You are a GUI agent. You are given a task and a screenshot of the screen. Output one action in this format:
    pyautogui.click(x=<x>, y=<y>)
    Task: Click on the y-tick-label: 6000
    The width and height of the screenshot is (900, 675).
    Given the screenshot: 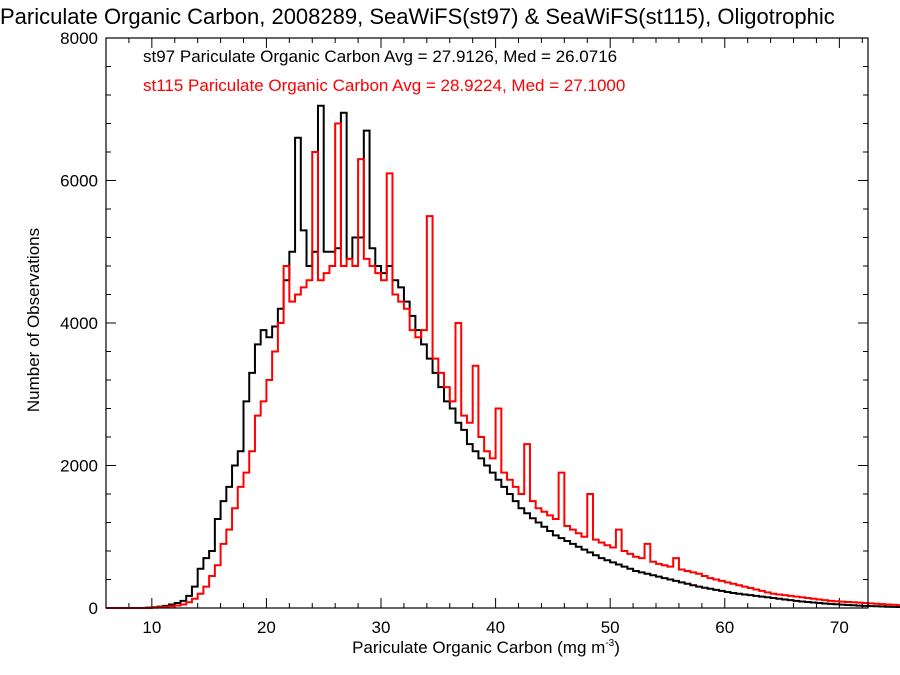 What is the action you would take?
    pyautogui.click(x=79, y=181)
    